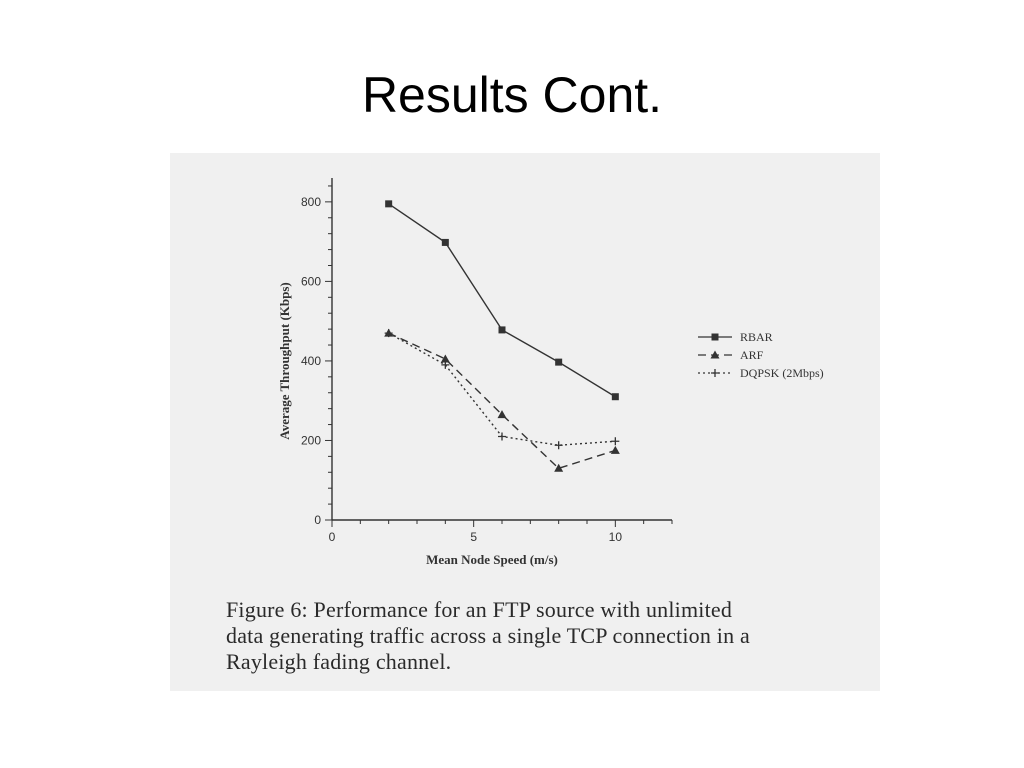 This screenshot has height=768, width=1024. Describe the element at coordinates (752, 355) in the screenshot. I see `legend-label-1: ARF` at that location.